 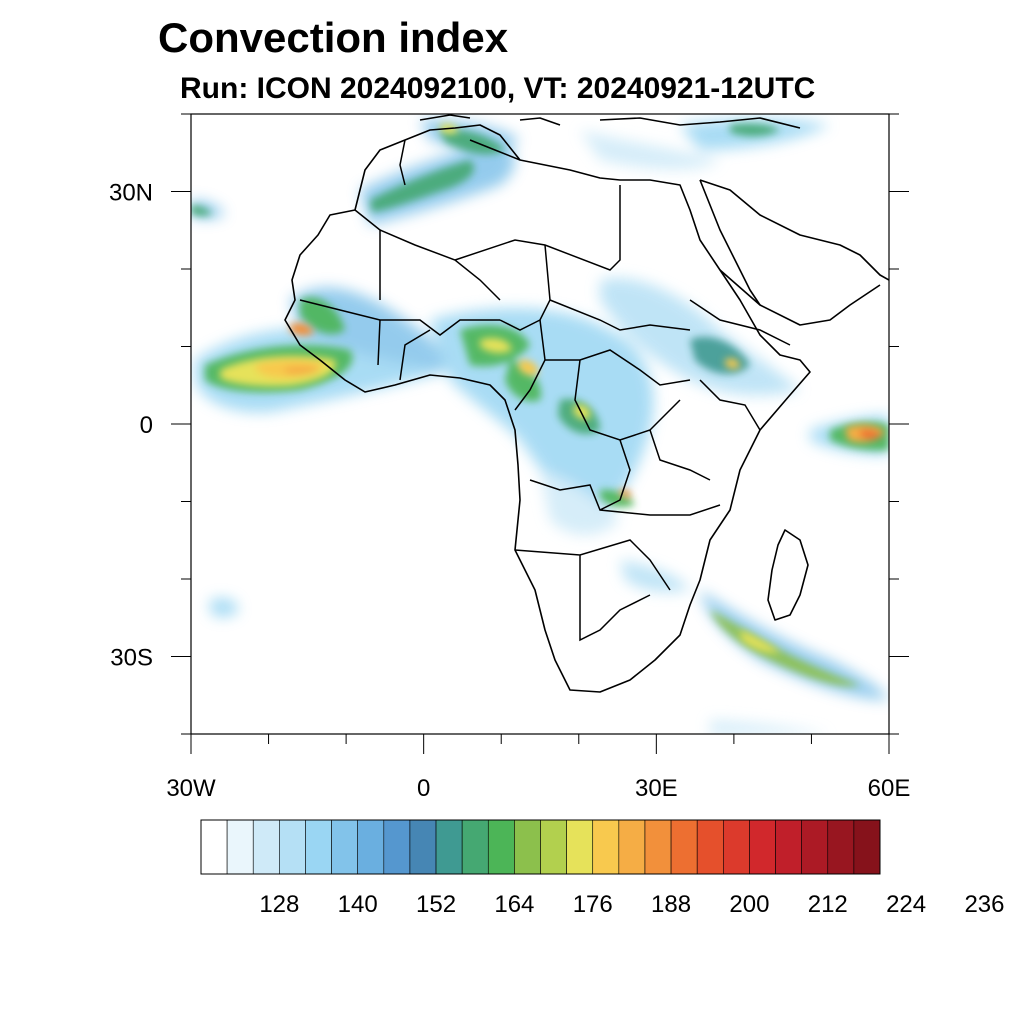 What do you see at coordinates (333, 37) in the screenshot?
I see `chart-title: Convection index` at bounding box center [333, 37].